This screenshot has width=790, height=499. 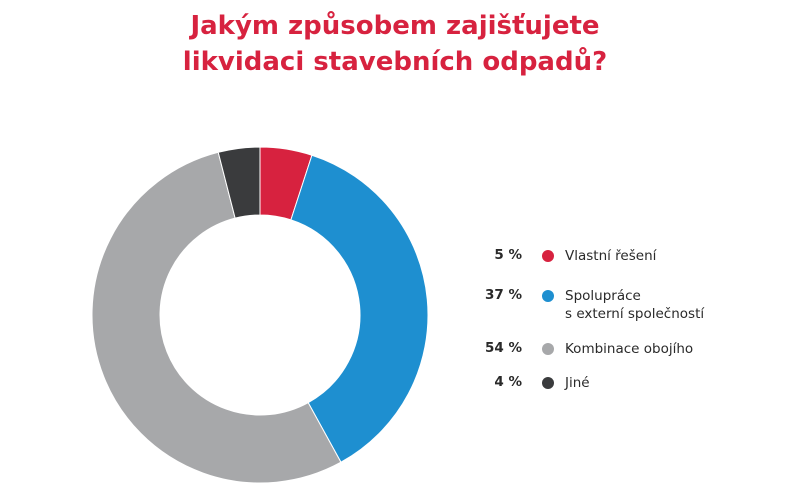 What do you see at coordinates (503, 295) in the screenshot?
I see `value-label: 37 %` at bounding box center [503, 295].